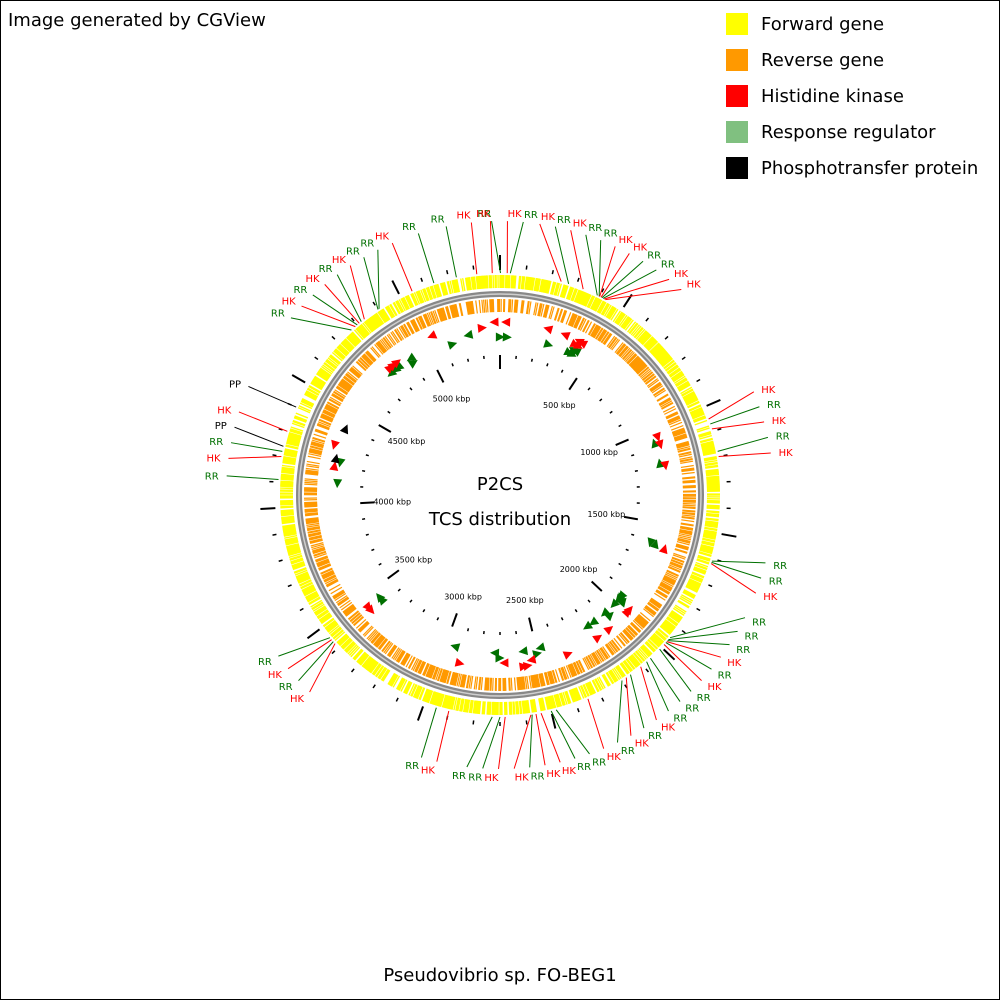 The height and width of the screenshot is (1000, 1000). What do you see at coordinates (463, 596) in the screenshot?
I see `kbp-tick-label: 3000 kbp` at bounding box center [463, 596].